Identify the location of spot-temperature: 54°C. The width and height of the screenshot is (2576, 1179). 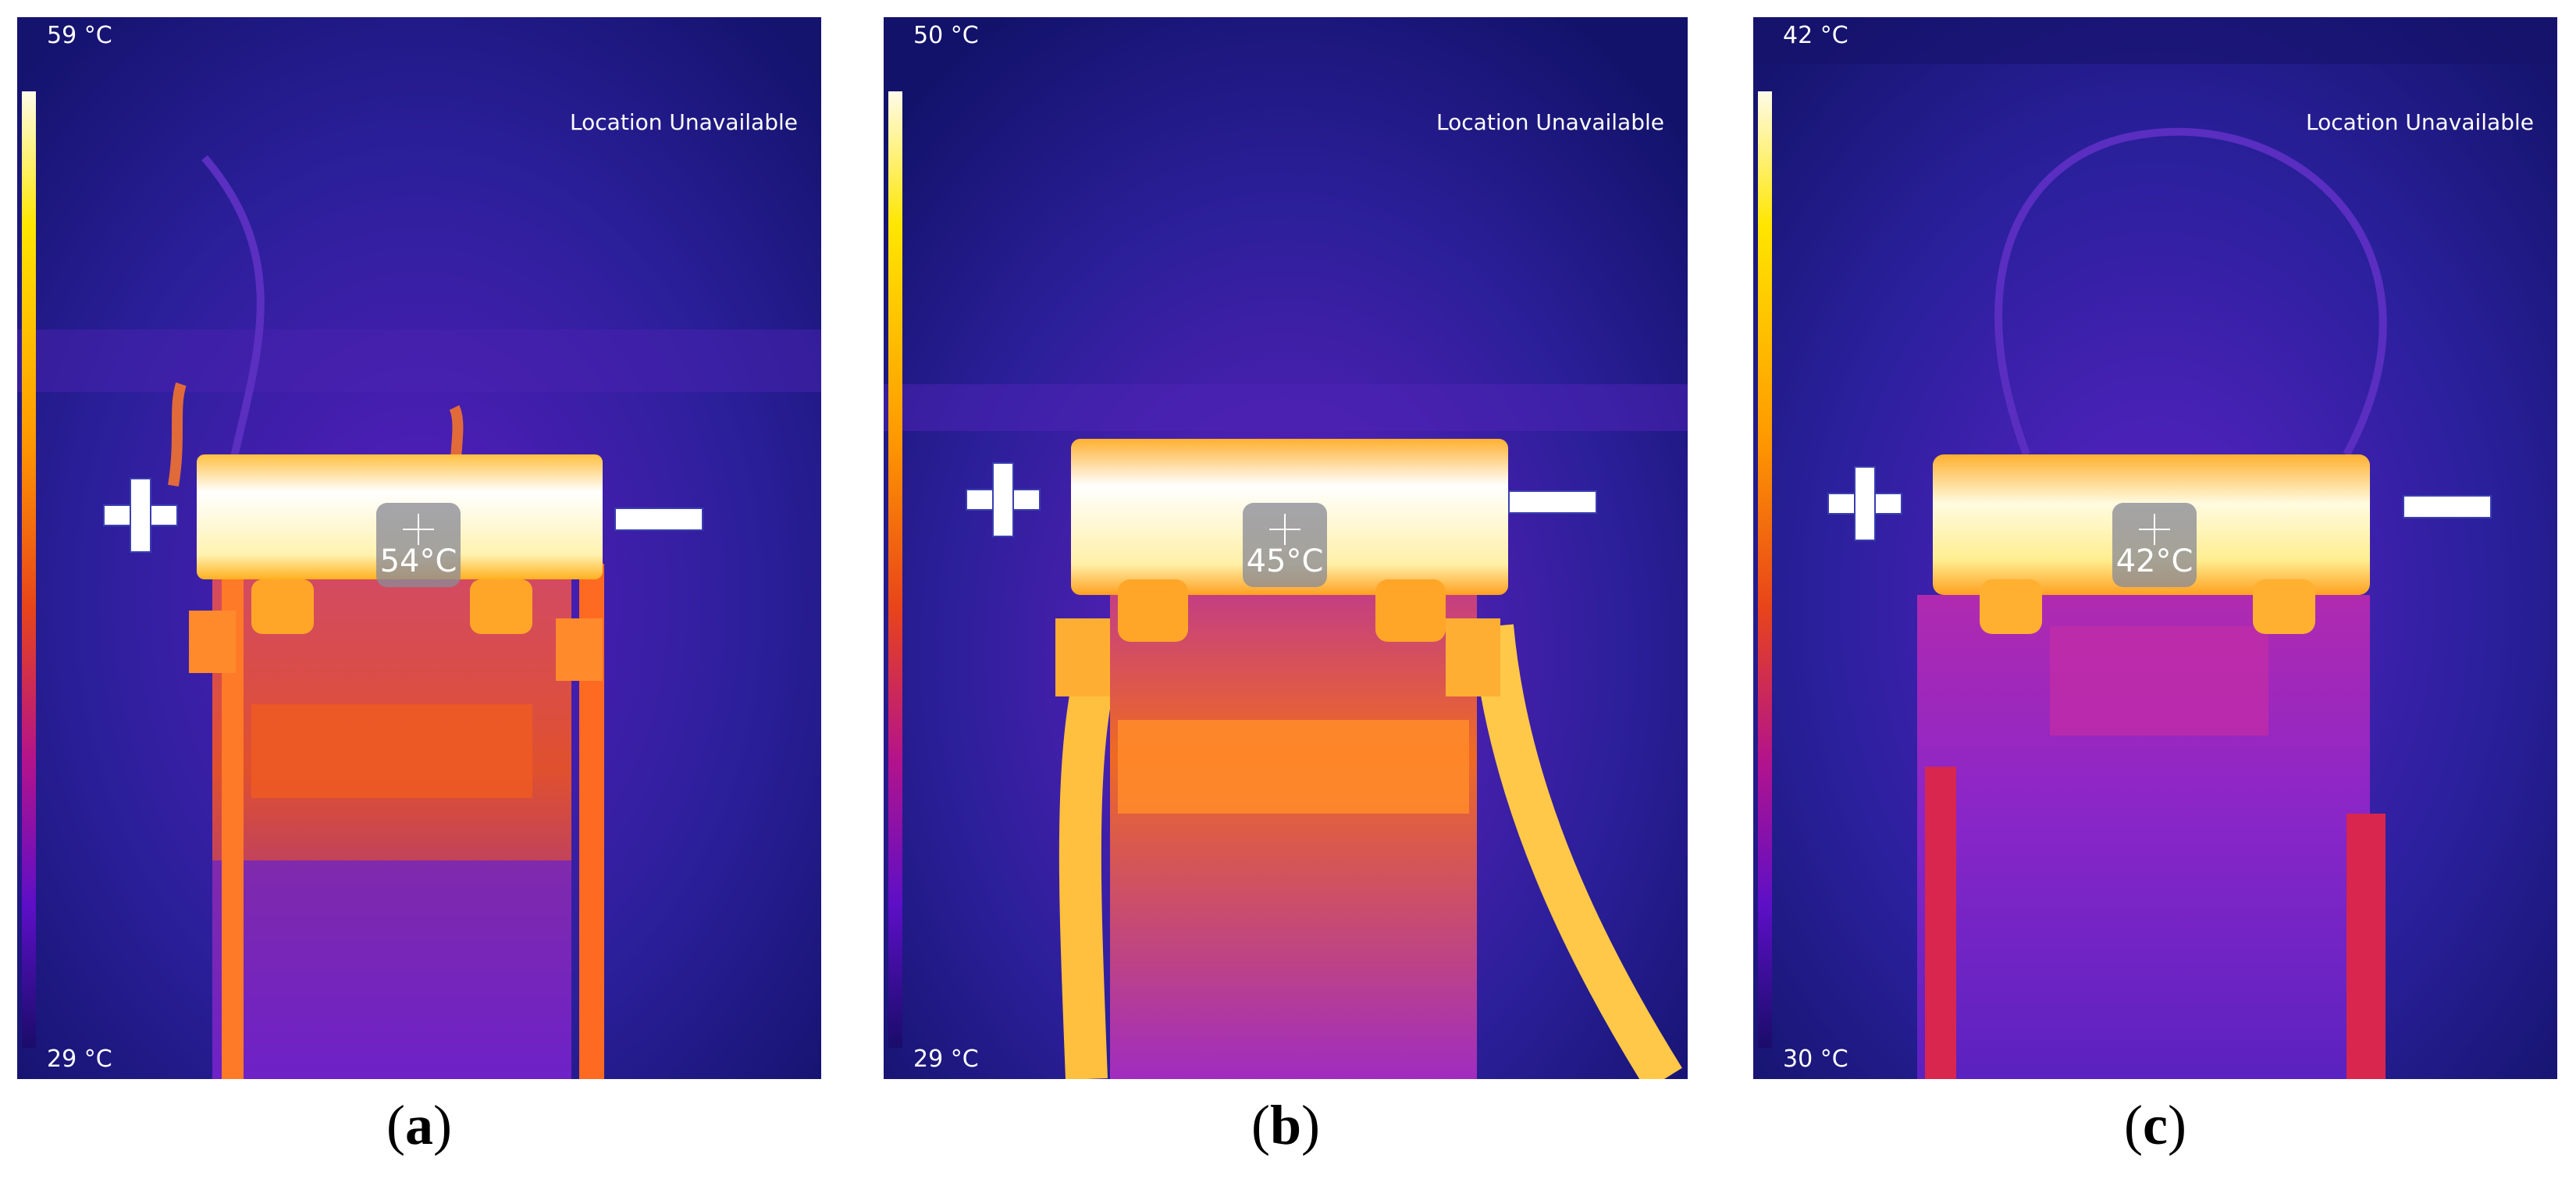
(418, 561).